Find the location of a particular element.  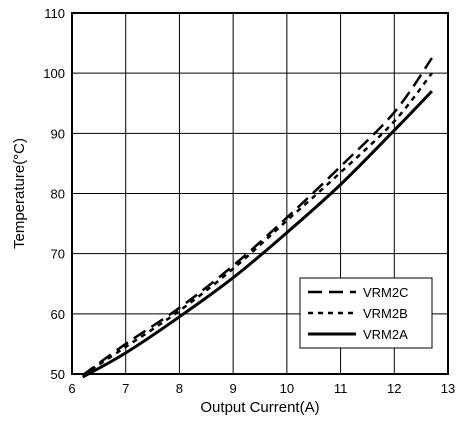

y-axis-label: Temperature(°C) is located at coordinates (19, 193).